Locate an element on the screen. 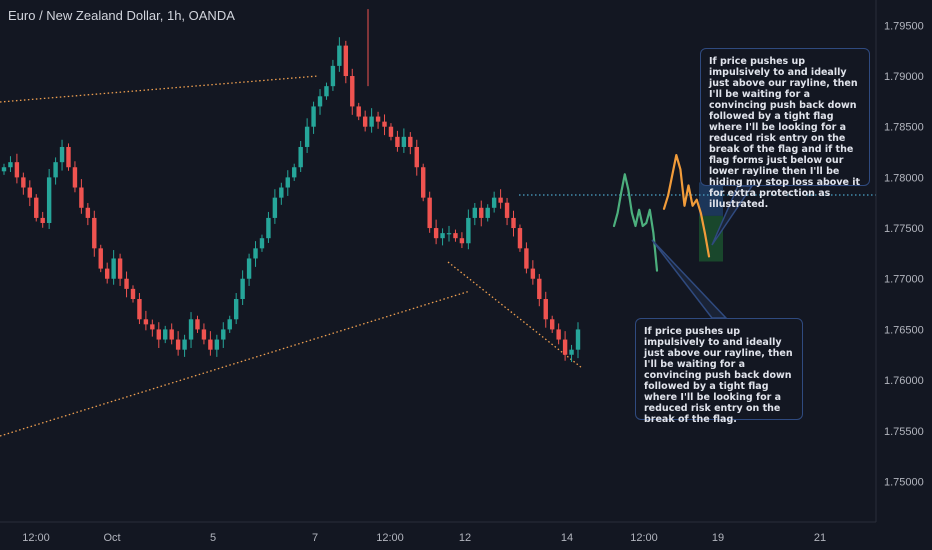 Image resolution: width=932 pixels, height=550 pixels. descending-trendline is located at coordinates (515, 315).